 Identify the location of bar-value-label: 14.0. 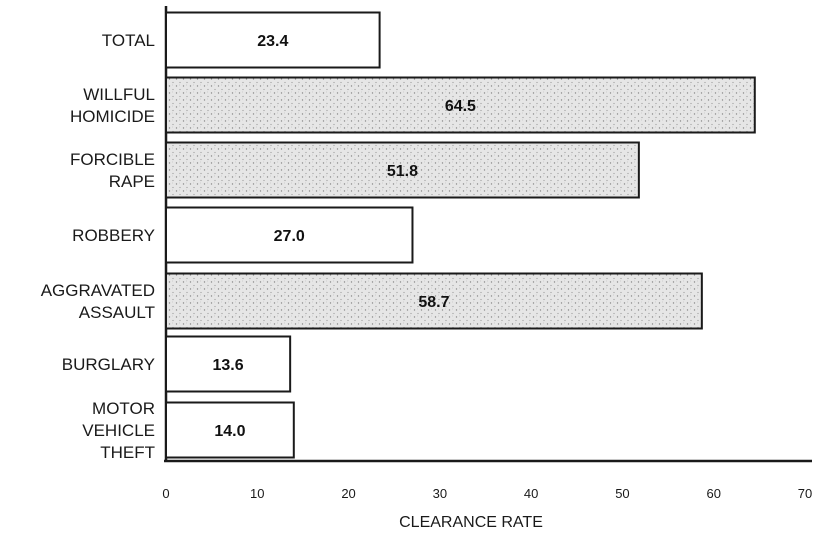
(229, 431).